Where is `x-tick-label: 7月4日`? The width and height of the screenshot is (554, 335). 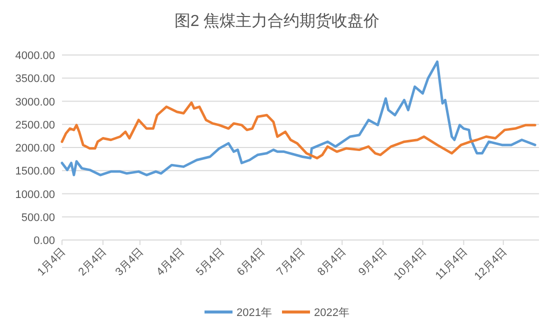 x-tick-label: 7月4日 is located at coordinates (291, 262).